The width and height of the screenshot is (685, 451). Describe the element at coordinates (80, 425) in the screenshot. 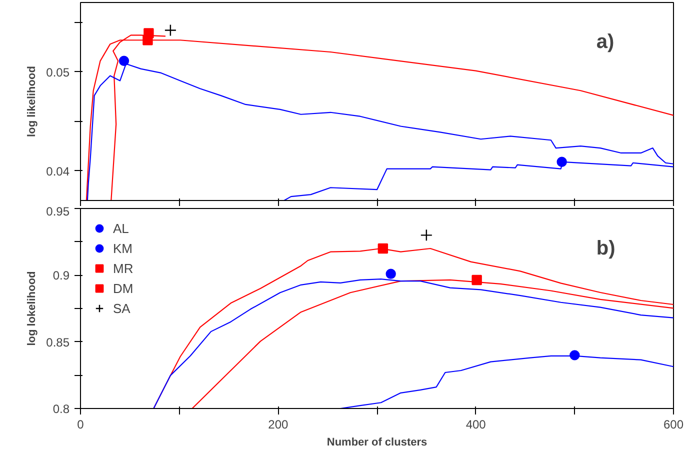

I see `x-tick-label: 0` at that location.